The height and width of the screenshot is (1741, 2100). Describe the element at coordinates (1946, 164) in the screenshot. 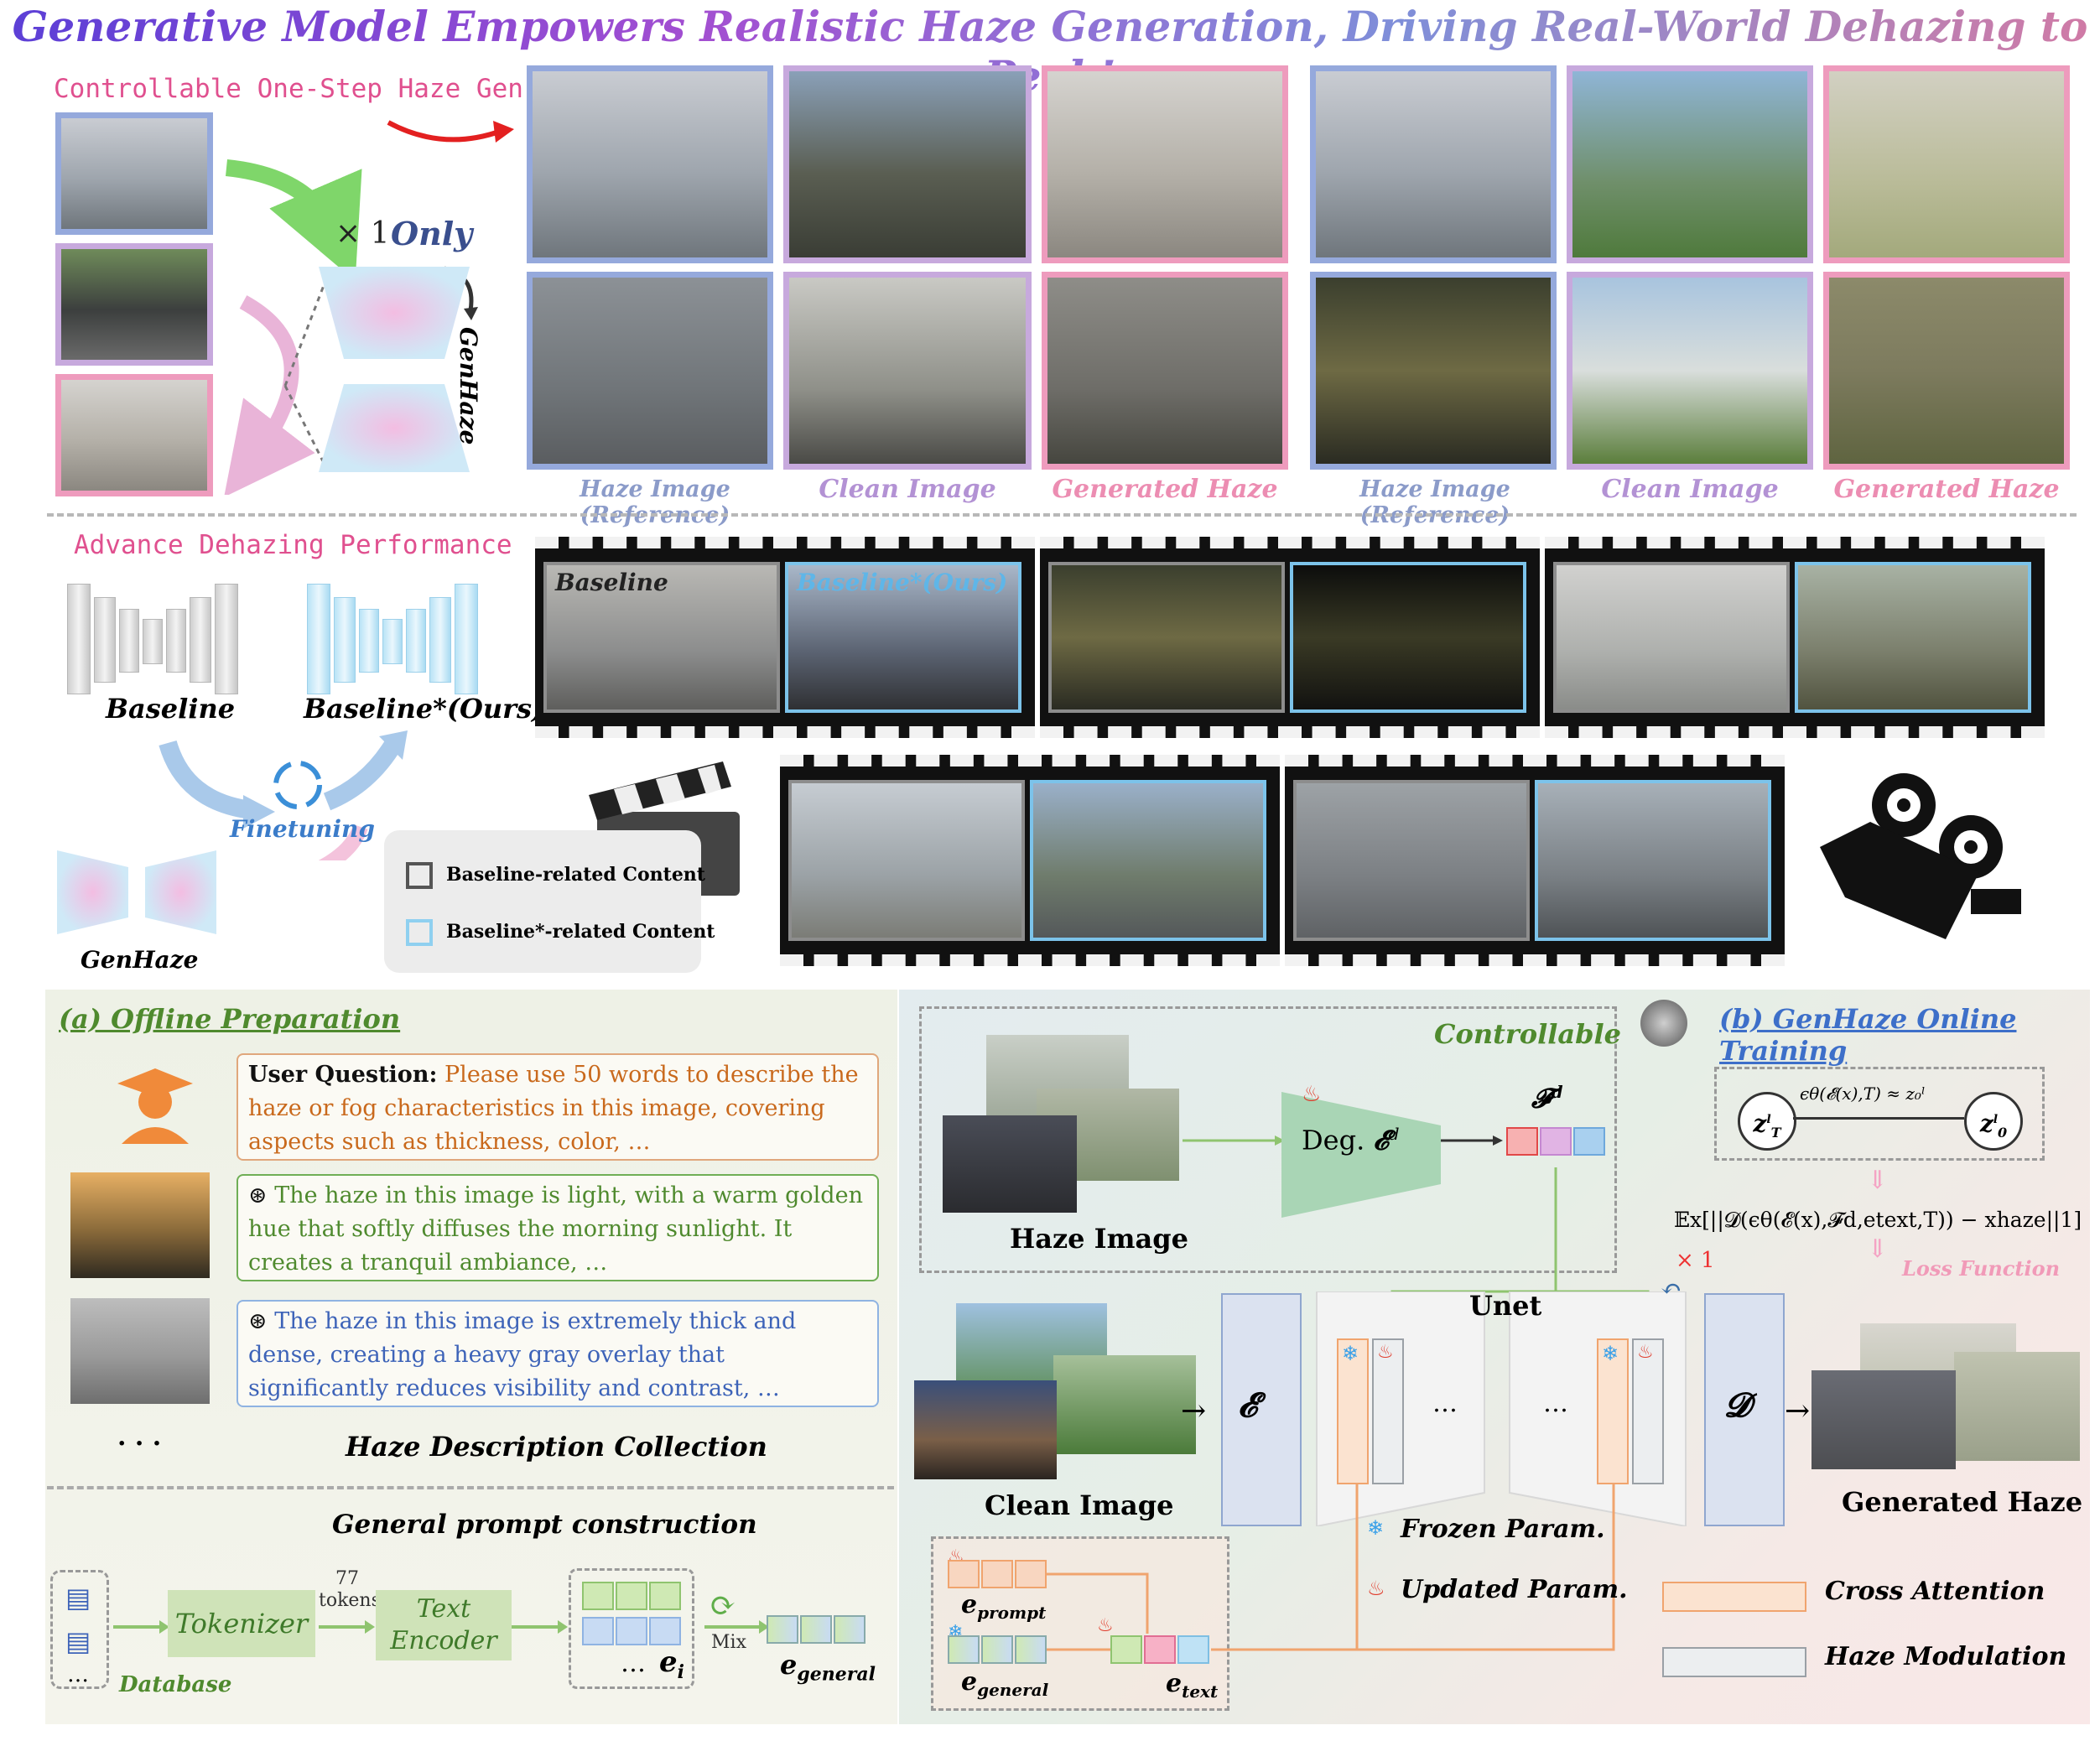

I see `photo-building-generated` at that location.